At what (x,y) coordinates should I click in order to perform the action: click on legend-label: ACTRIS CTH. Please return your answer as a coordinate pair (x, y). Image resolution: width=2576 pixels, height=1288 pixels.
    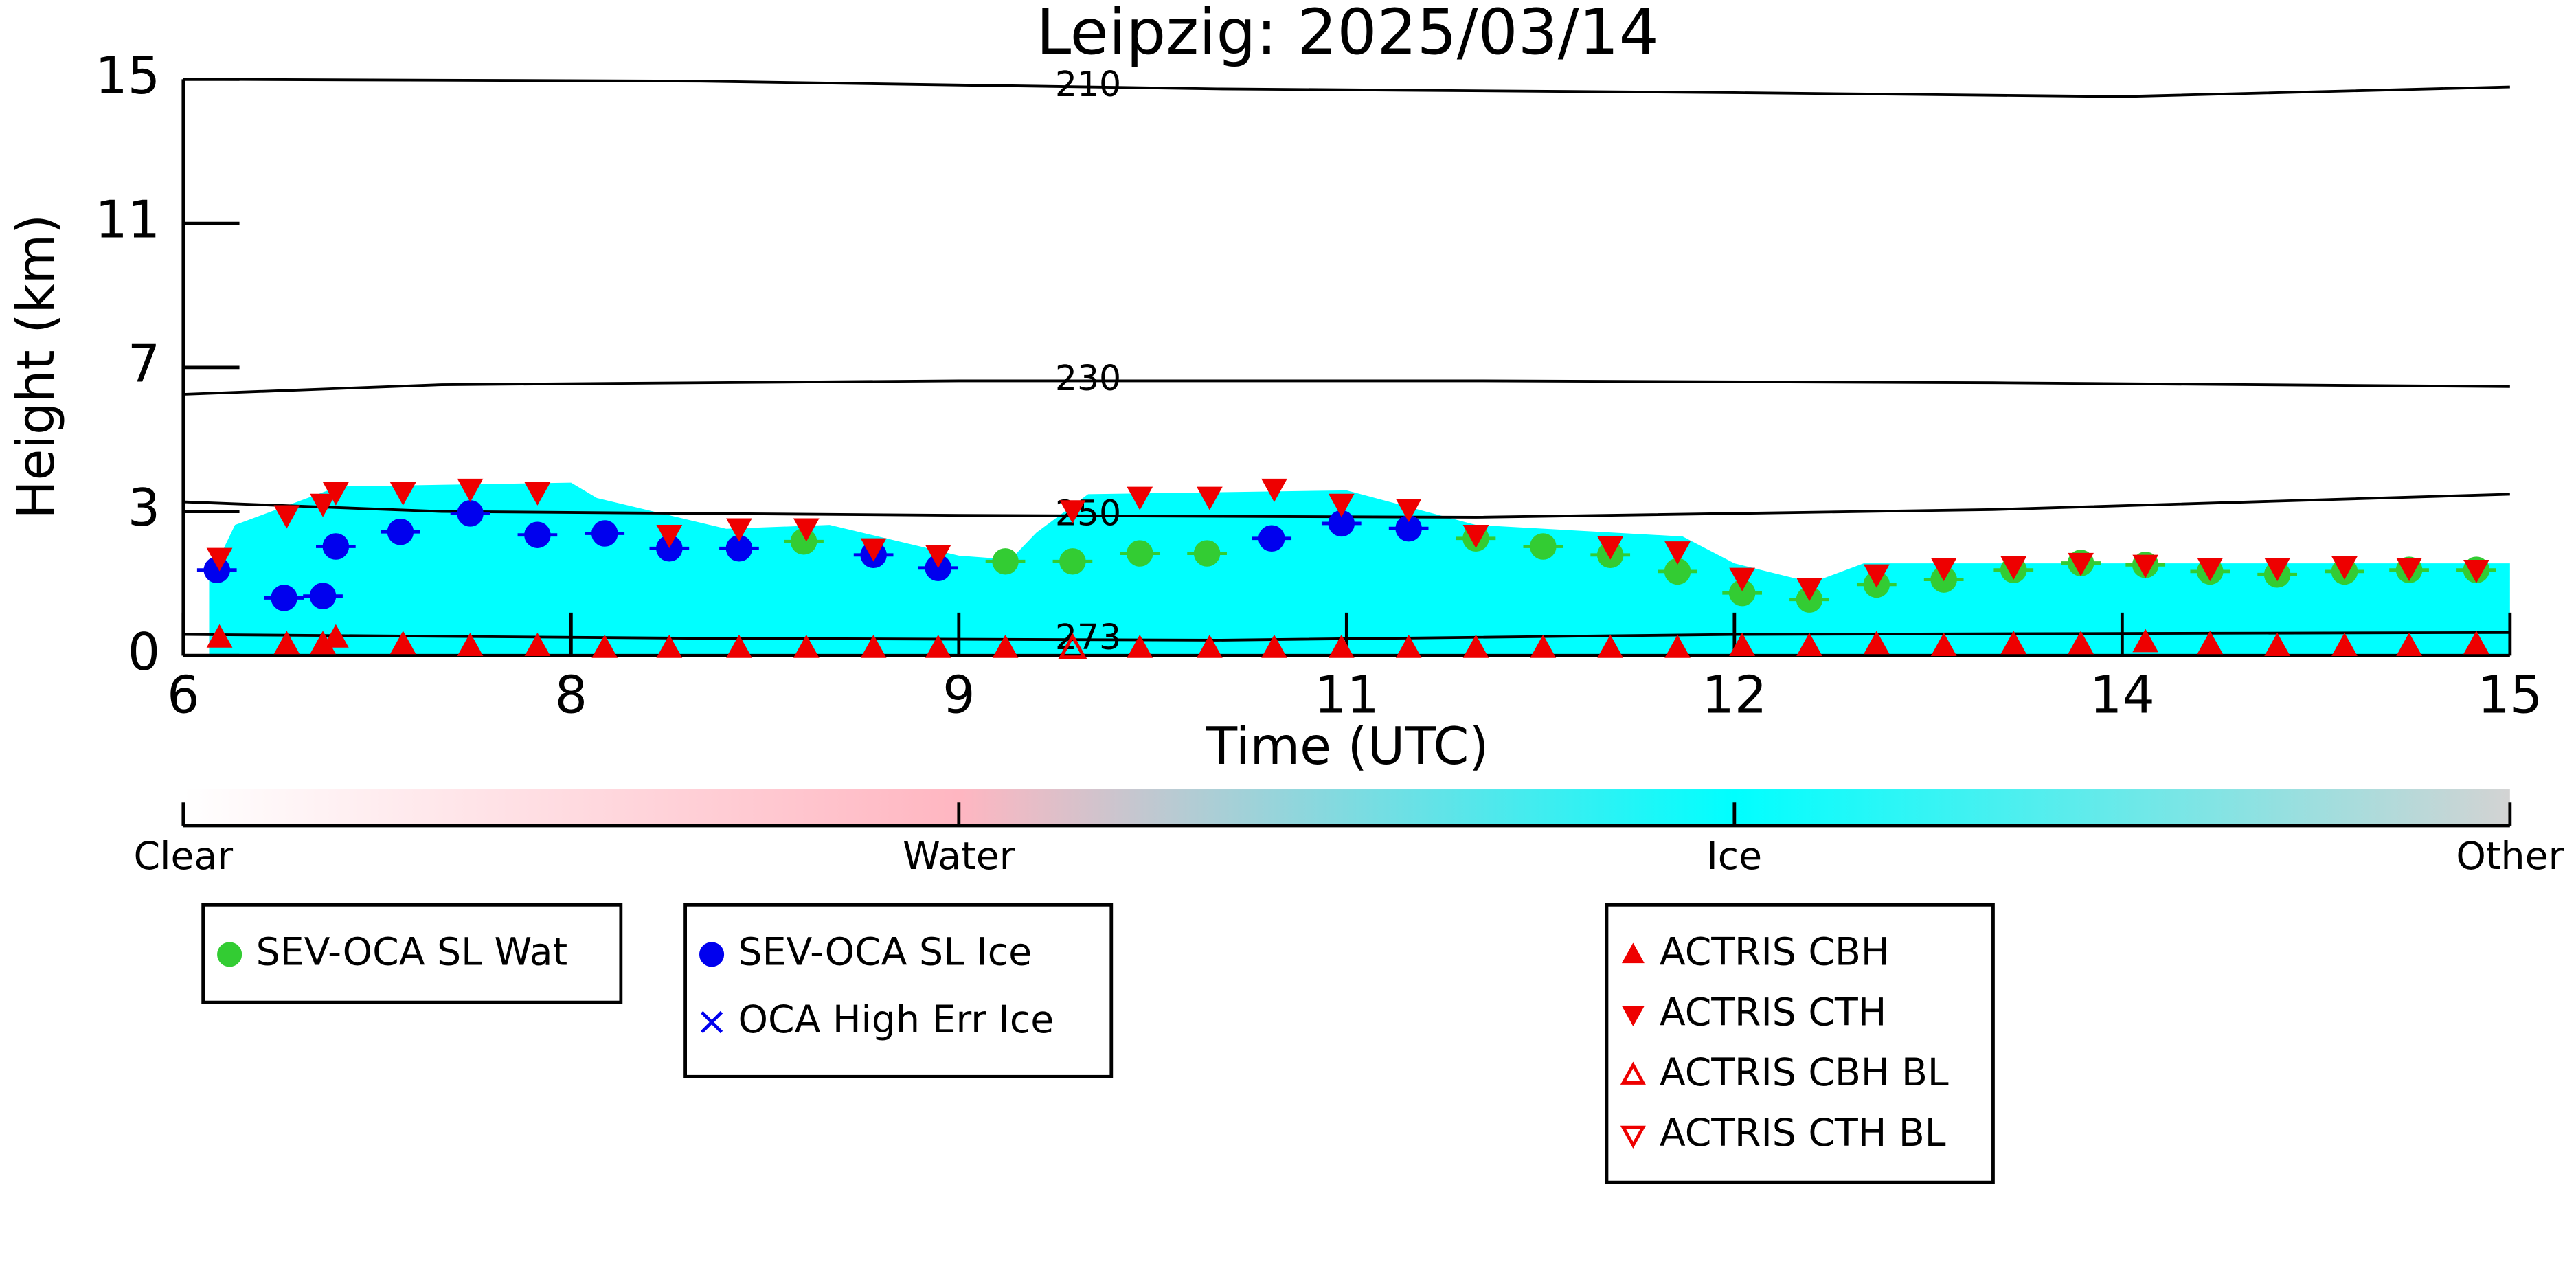
    Looking at the image, I should click on (1773, 1013).